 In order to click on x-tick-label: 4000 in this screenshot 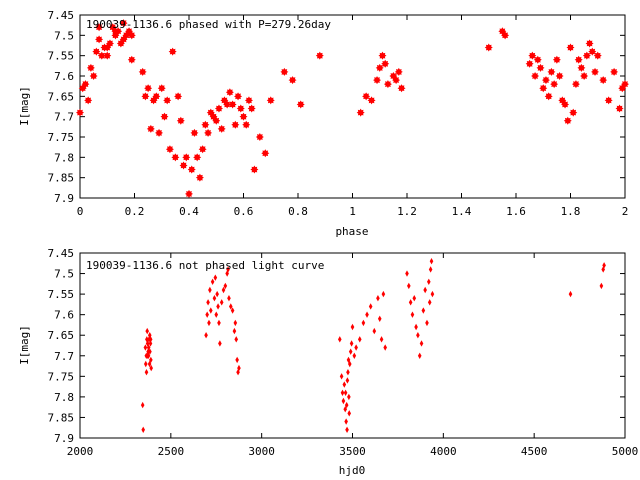, I will do `click(443, 451)`.